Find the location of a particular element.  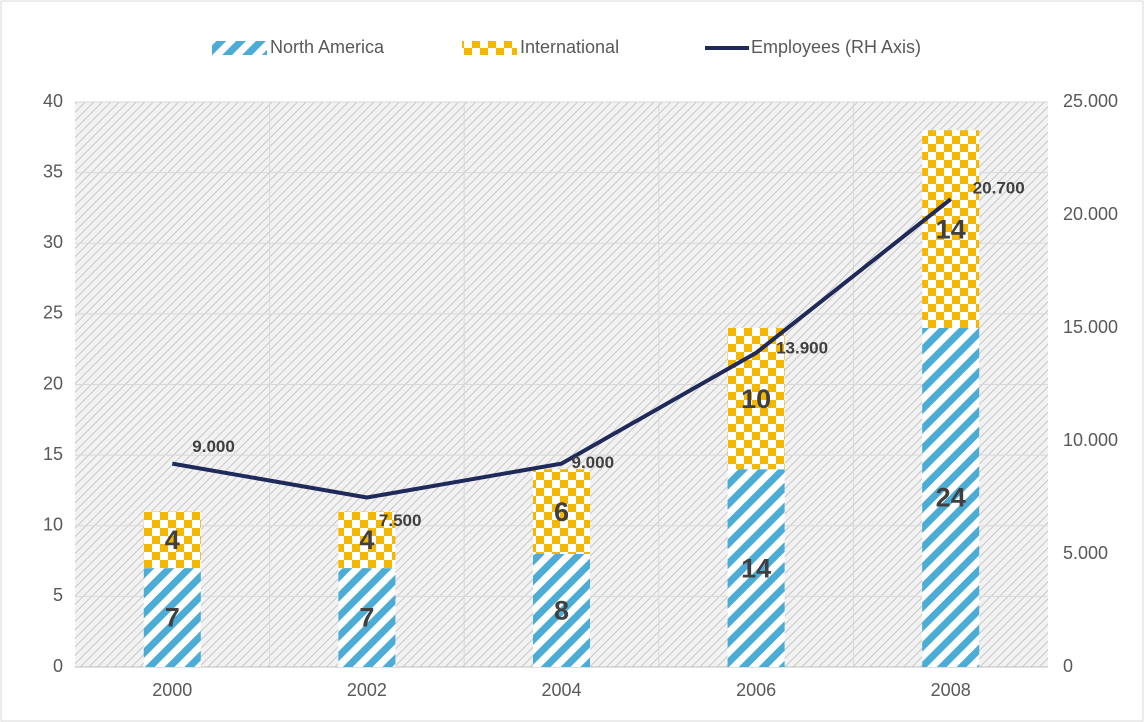

data-label: 24 is located at coordinates (951, 498).